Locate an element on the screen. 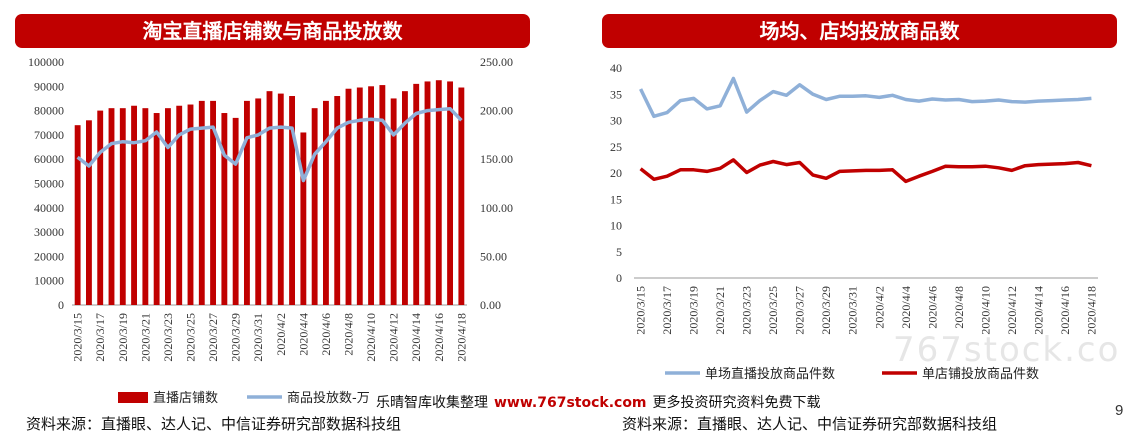 Image resolution: width=1143 pixels, height=445 pixels. y-tick-label: 30 is located at coordinates (616, 121).